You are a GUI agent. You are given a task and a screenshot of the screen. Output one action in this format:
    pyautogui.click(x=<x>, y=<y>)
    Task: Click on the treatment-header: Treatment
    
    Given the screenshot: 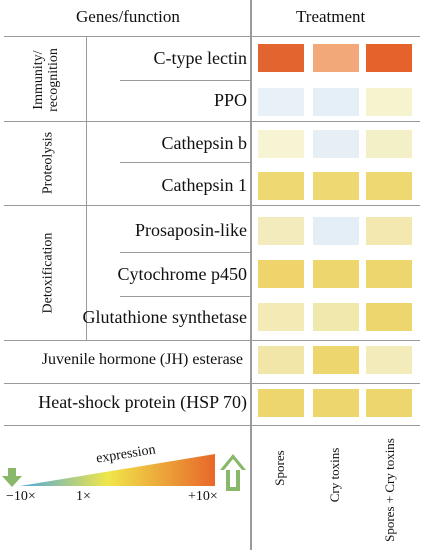 What is the action you would take?
    pyautogui.click(x=331, y=16)
    